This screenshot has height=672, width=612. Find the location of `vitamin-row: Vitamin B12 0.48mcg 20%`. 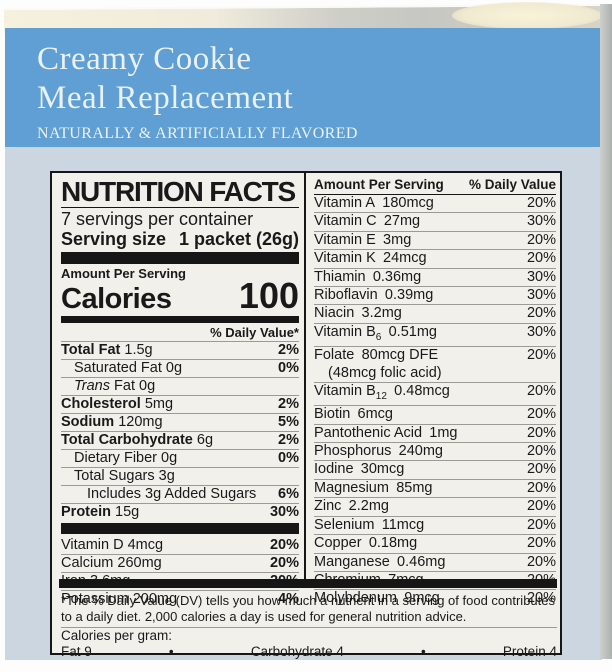

vitamin-row: Vitamin B12 0.48mcg 20% is located at coordinates (435, 394).